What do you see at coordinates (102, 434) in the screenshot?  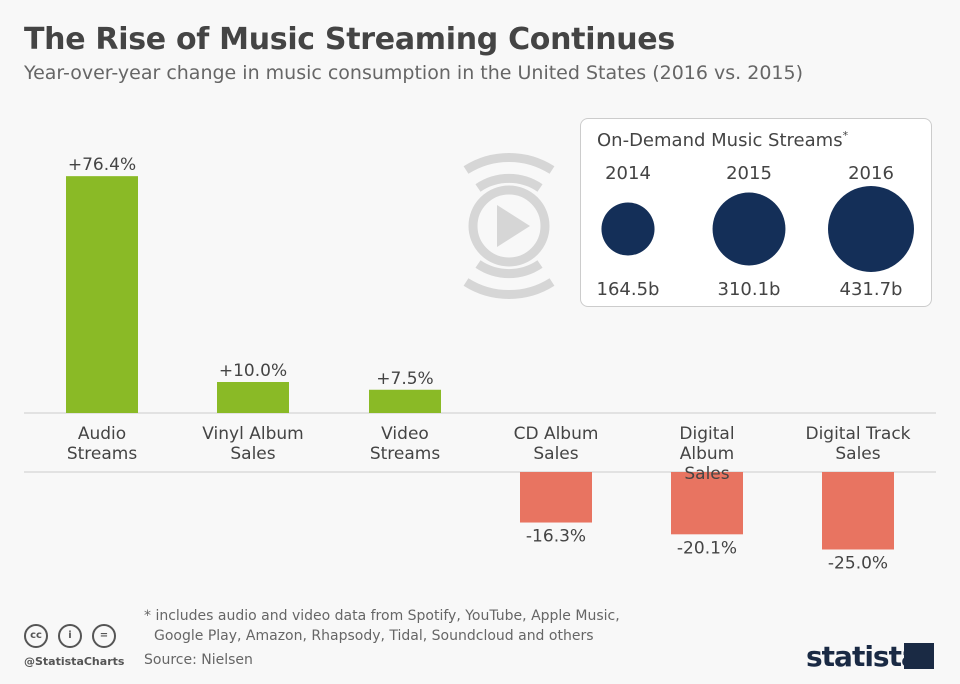 I see `category-label-line: Audio` at bounding box center [102, 434].